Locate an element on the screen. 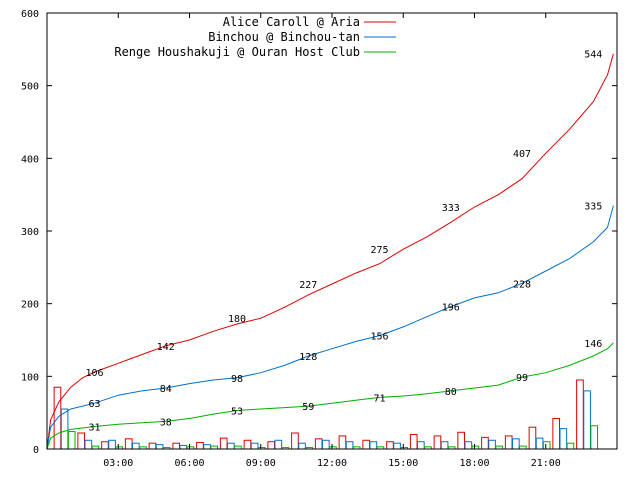 This screenshot has height=480, width=640. bars-layer is located at coordinates (326, 414).